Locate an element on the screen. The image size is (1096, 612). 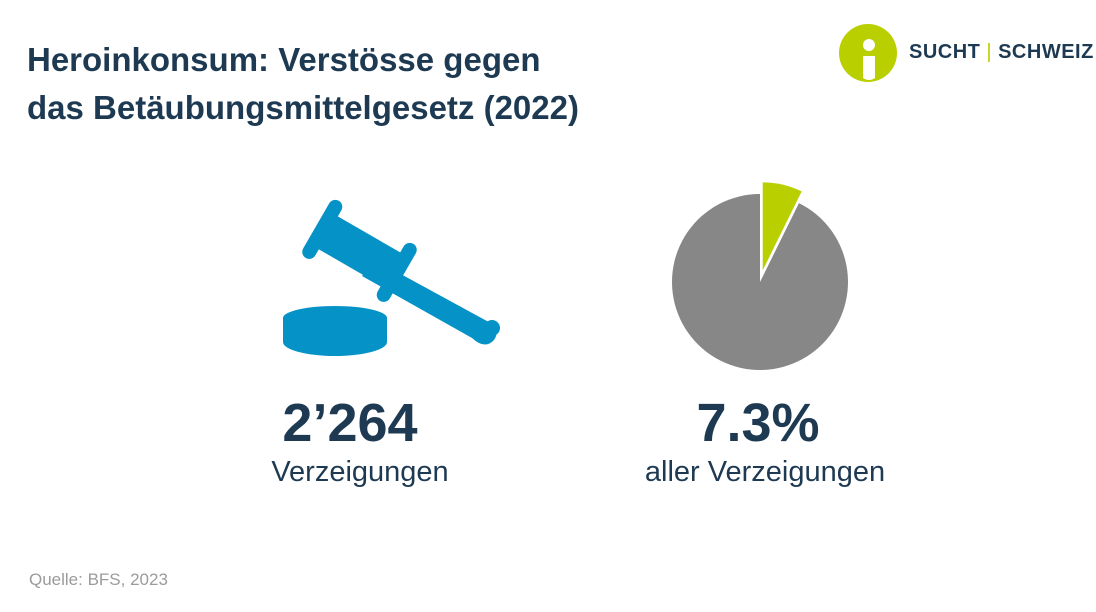
stat-value-verzeigungen: 2’264 is located at coordinates (350, 423).